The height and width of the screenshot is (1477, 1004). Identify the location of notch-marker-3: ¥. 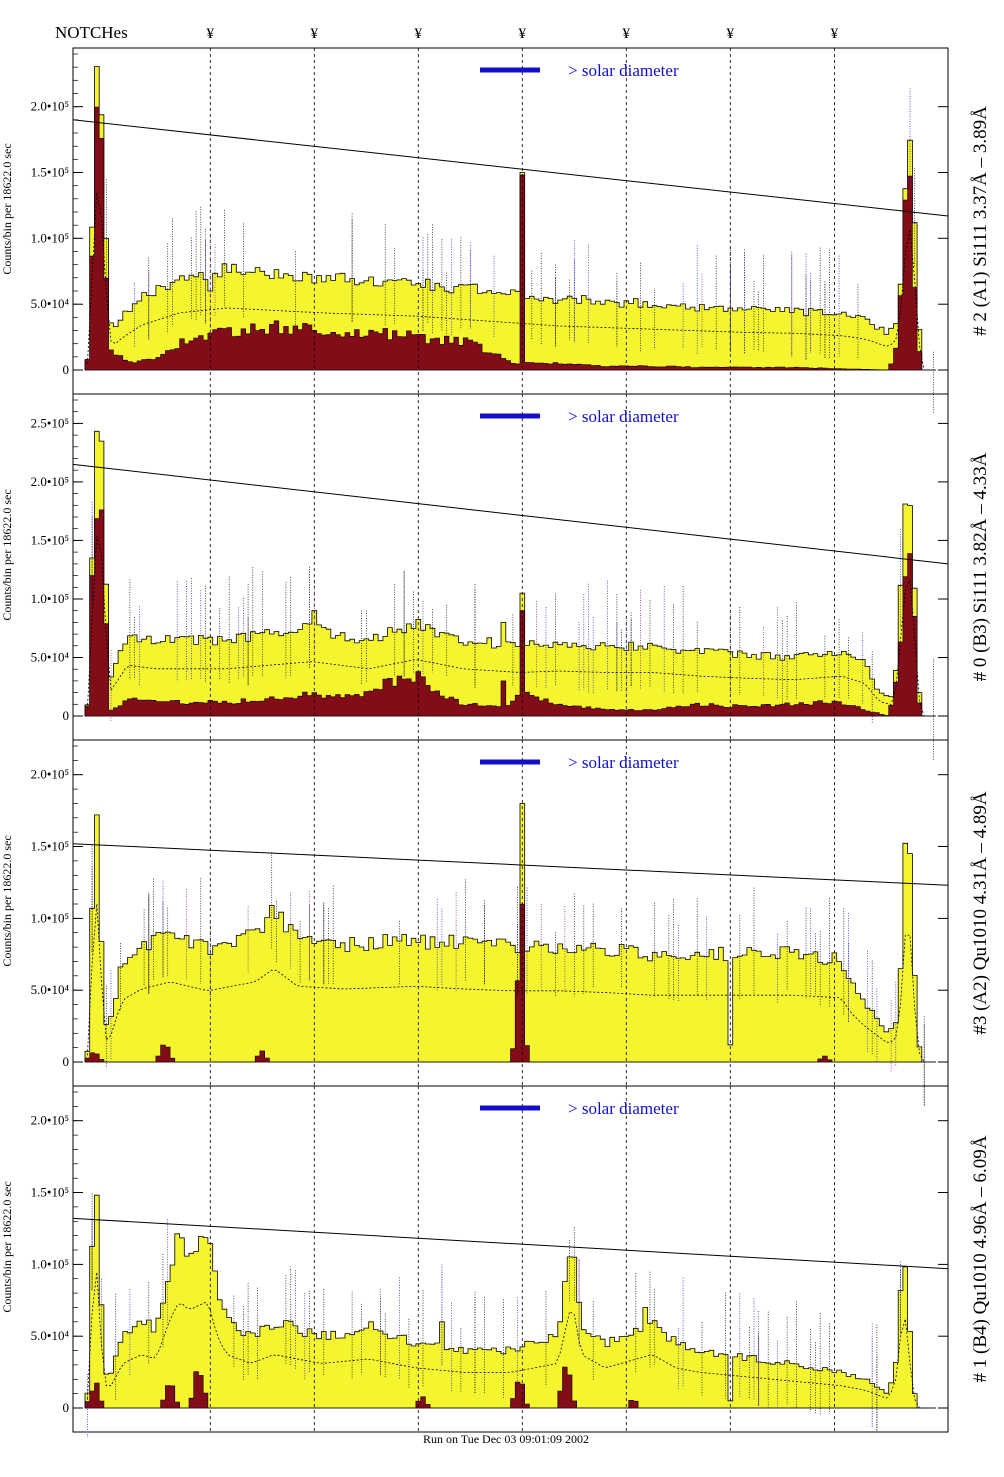
(523, 34).